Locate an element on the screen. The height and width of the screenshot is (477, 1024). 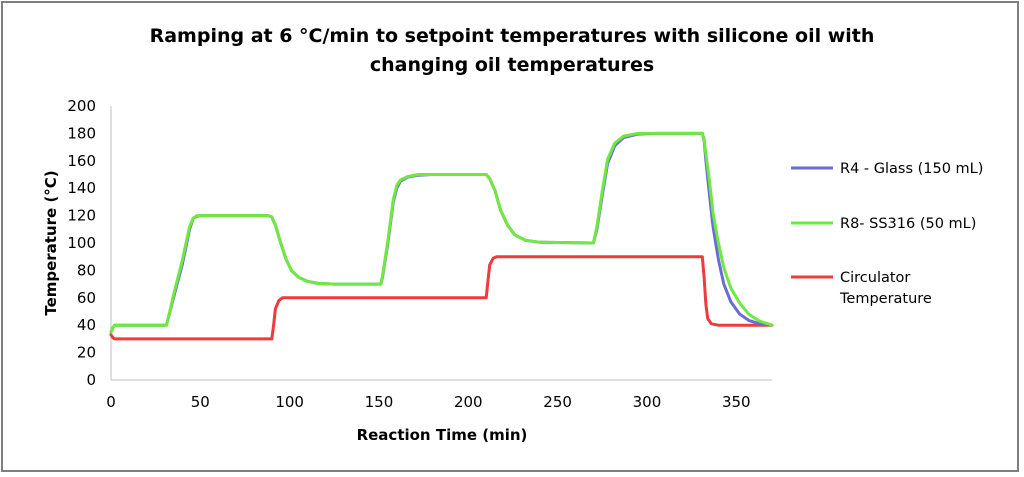
legend-label: R8- SS316 (50 mL) is located at coordinates (908, 224).